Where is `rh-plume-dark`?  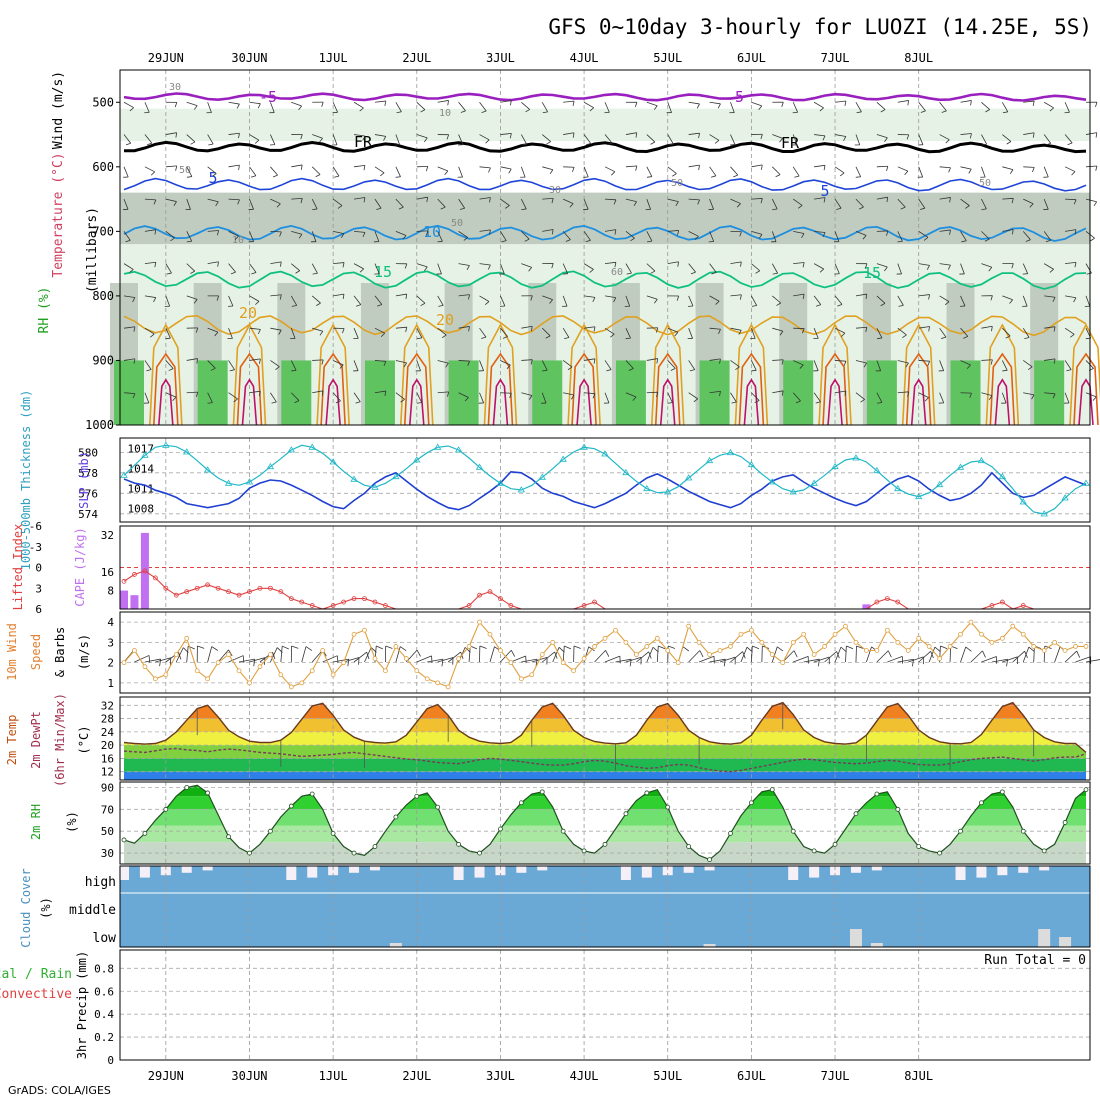 rh-plume-dark is located at coordinates (296, 392).